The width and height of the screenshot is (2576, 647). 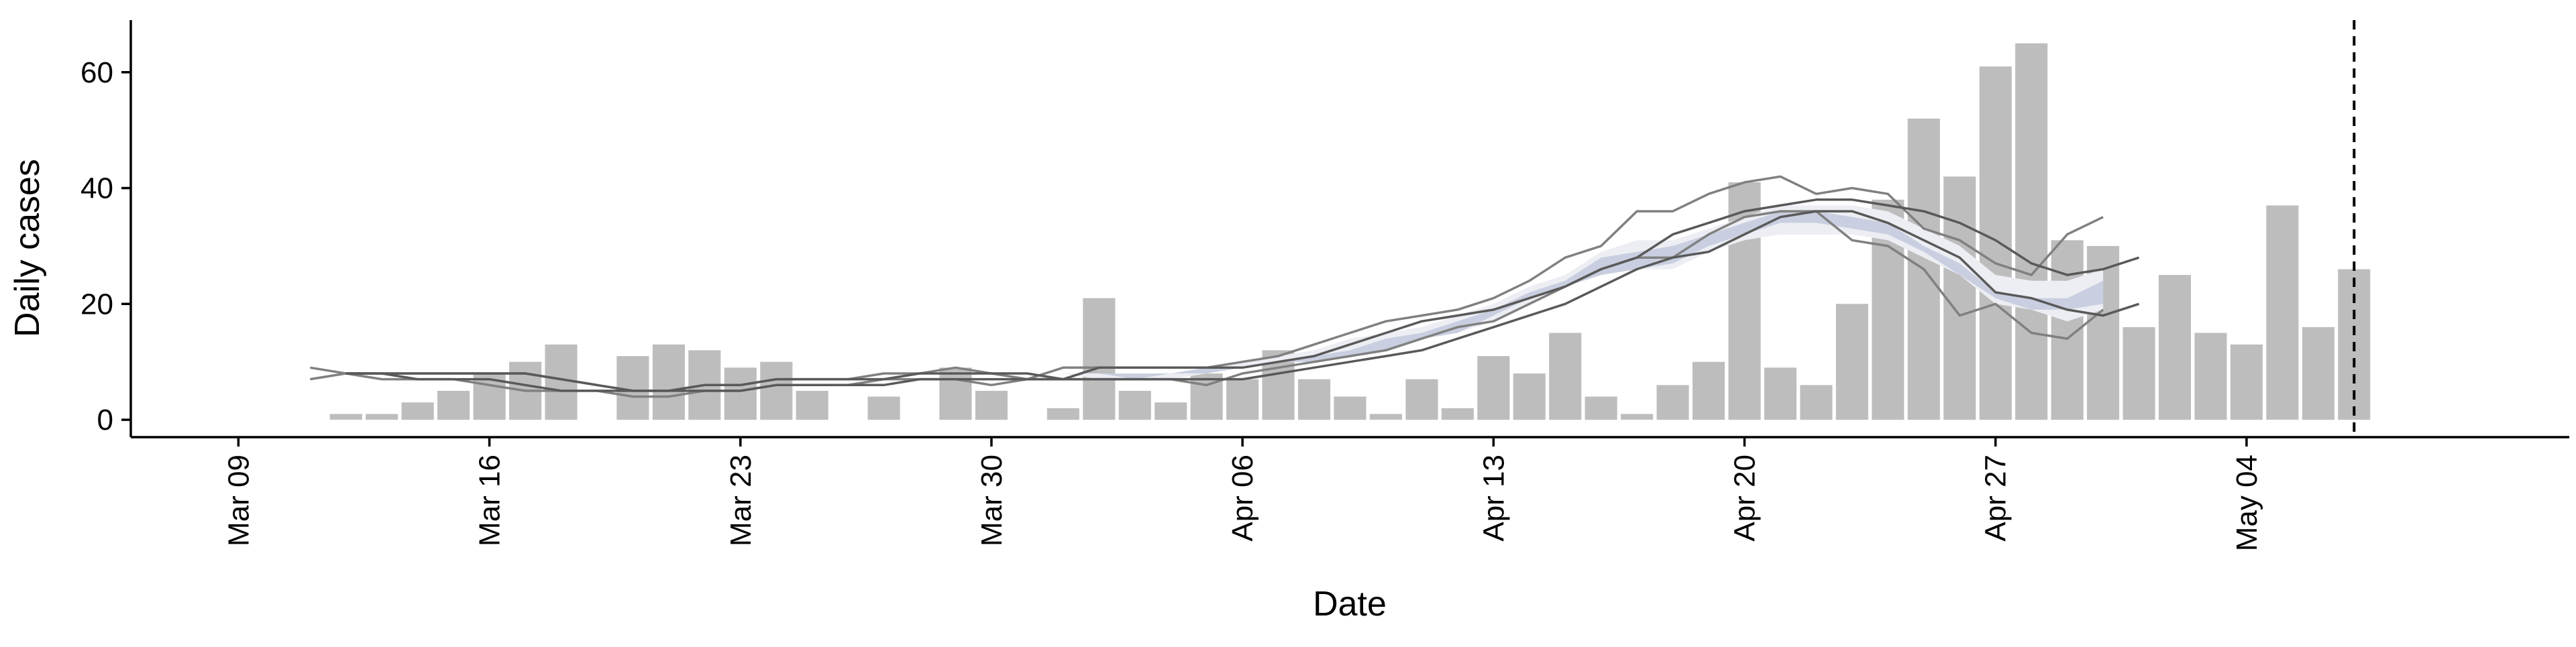 I want to click on y-tick-label: 0, so click(x=105, y=420).